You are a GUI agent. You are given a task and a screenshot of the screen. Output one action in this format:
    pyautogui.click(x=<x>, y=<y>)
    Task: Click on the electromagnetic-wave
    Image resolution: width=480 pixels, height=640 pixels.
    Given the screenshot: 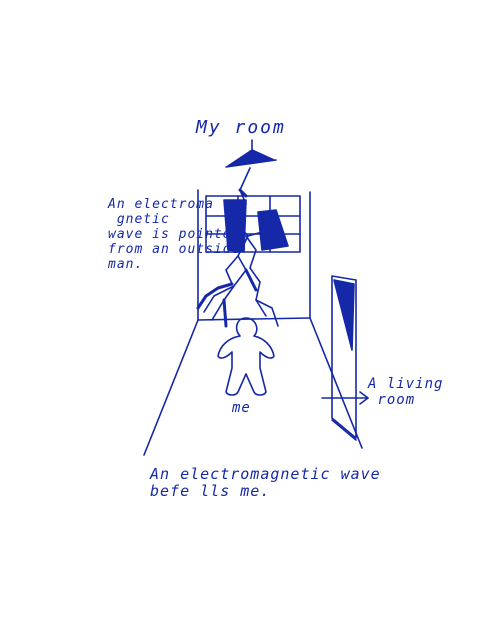 What is the action you would take?
    pyautogui.click(x=237, y=247)
    